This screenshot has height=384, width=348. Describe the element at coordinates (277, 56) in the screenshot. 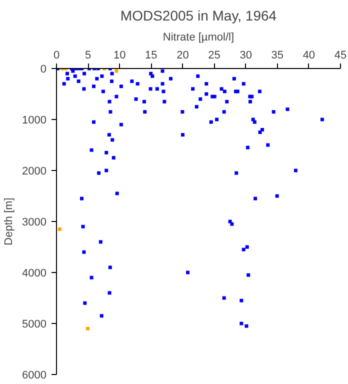

I see `x-tick-label: 35` at that location.